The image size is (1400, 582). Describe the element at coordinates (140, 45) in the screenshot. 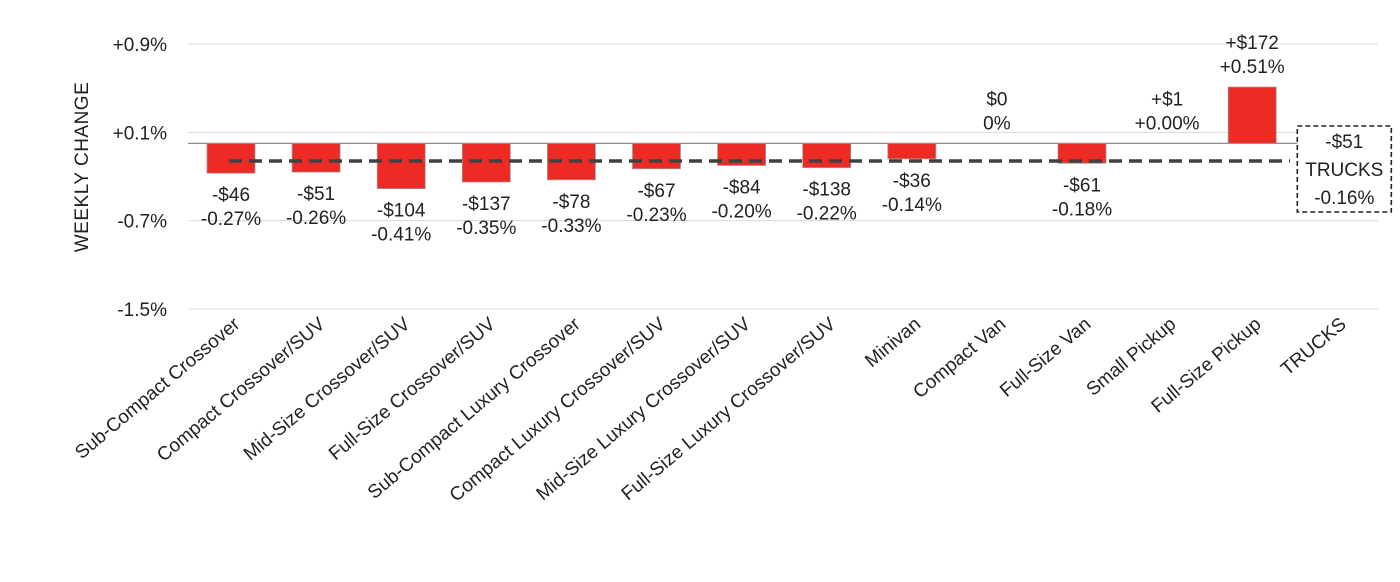

I see `y-tick-label: +0.9%` at that location.